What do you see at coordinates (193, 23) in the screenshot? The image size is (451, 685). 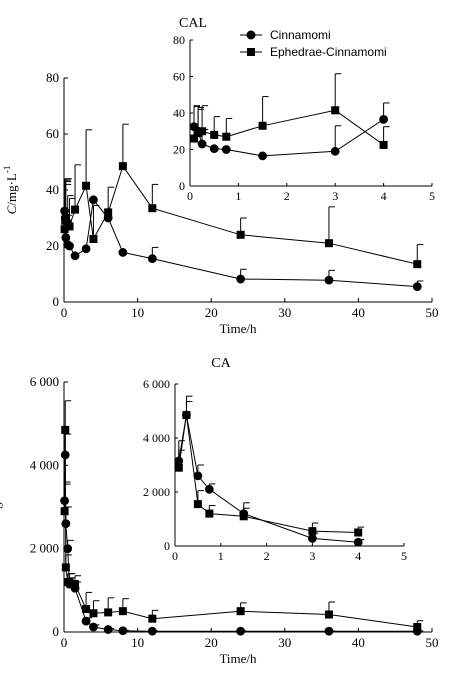 I see `chart-title: CAL` at bounding box center [193, 23].